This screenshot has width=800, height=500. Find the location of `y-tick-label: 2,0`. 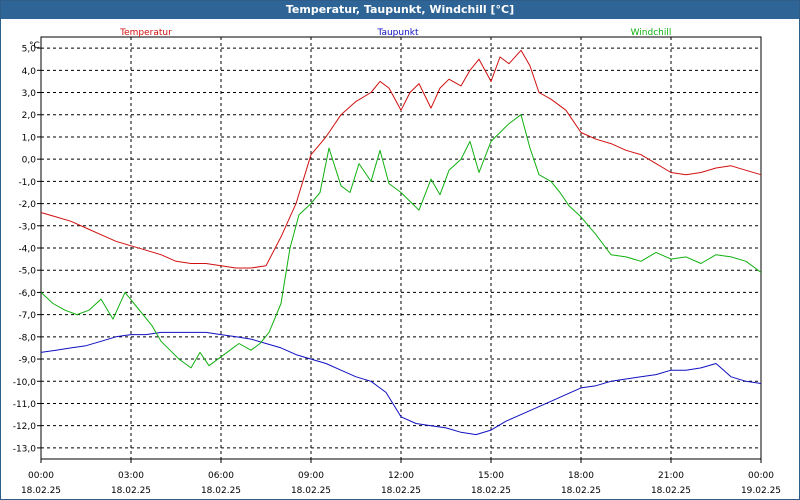

y-tick-label: 2,0 is located at coordinates (29, 116).